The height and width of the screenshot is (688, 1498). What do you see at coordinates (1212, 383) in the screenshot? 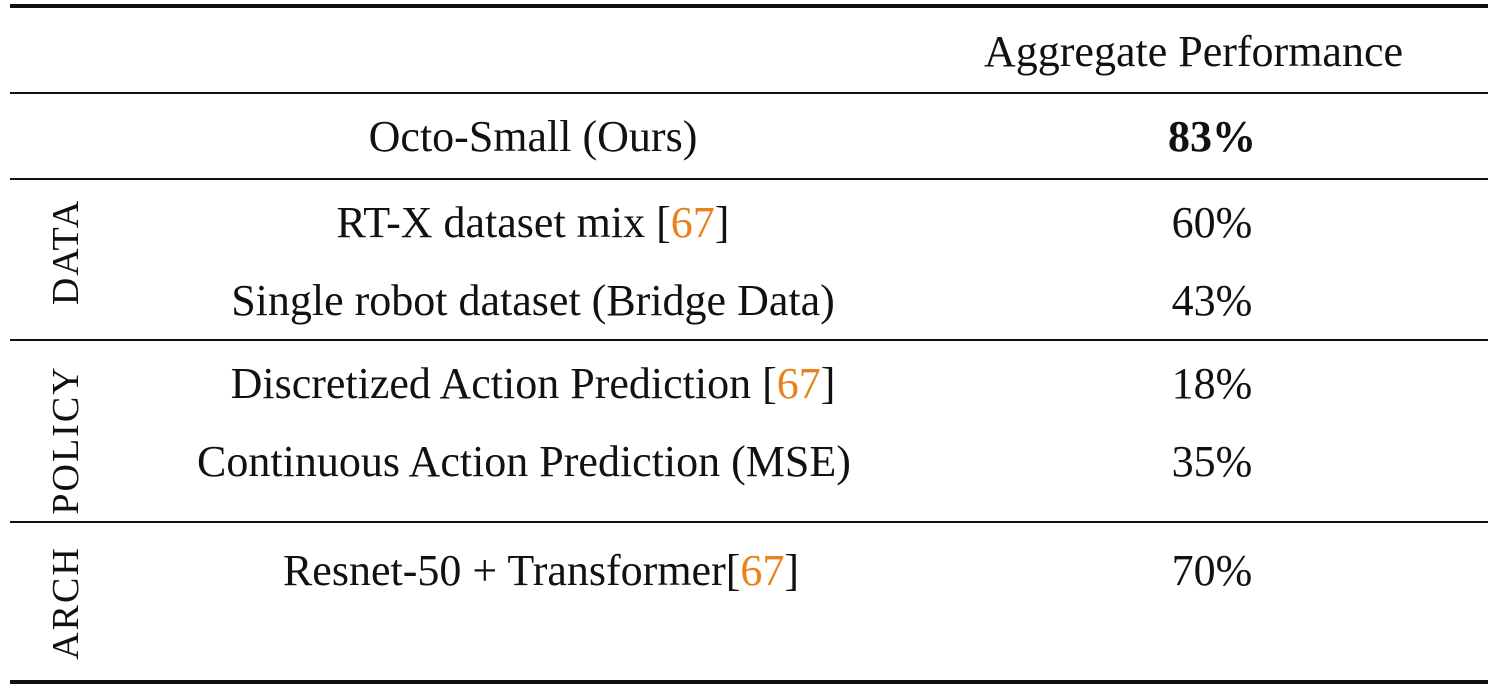
I see `policy-row-1-value: 18%` at bounding box center [1212, 383].